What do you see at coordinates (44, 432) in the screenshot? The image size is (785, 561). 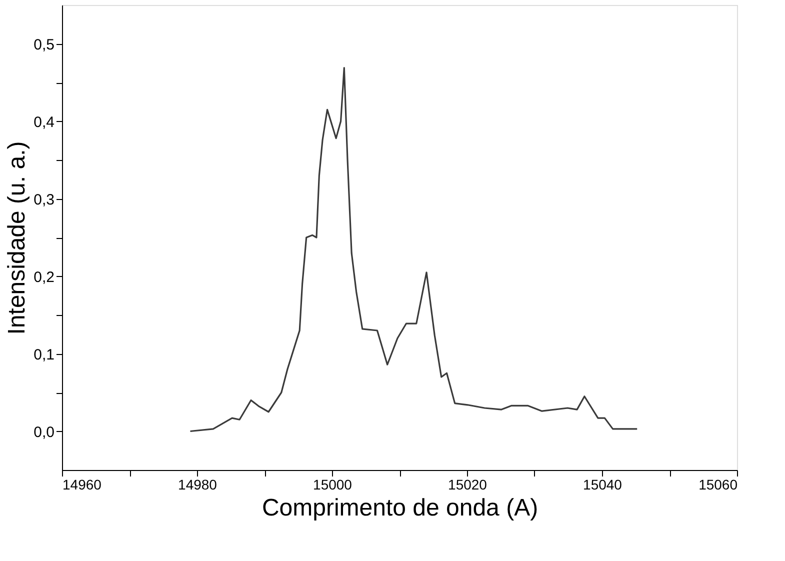 I see `y-tick-label: 0,0` at bounding box center [44, 432].